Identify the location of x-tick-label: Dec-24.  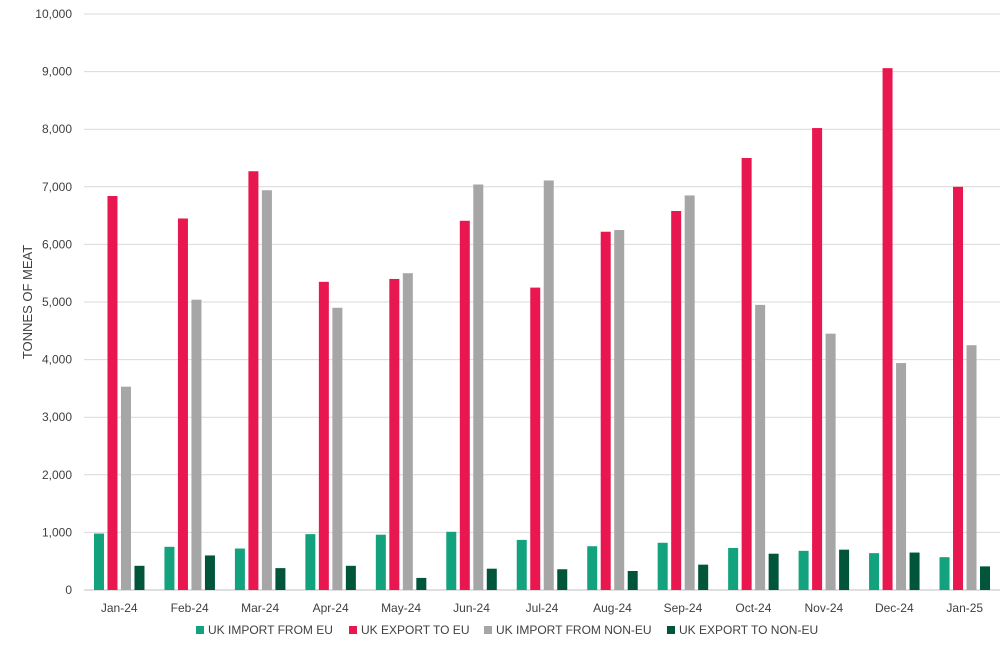
(894, 608).